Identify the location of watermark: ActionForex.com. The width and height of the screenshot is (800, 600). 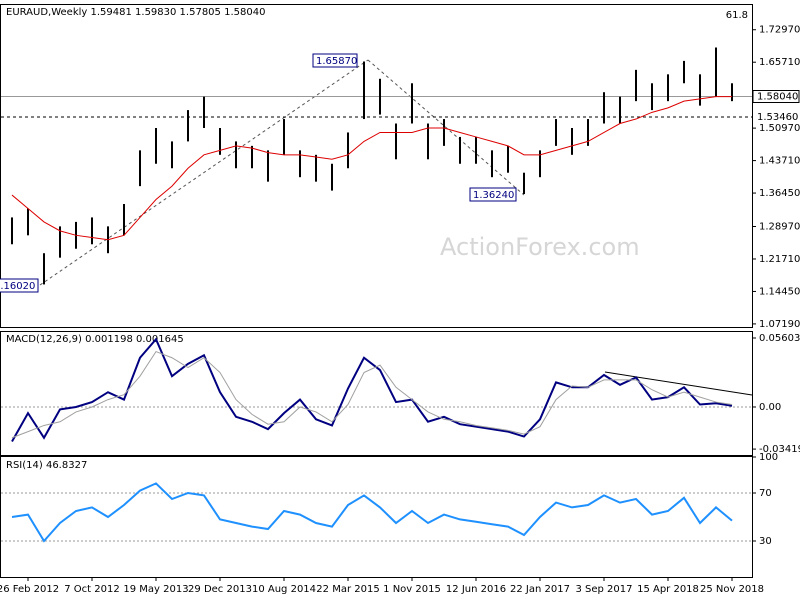
(540, 247).